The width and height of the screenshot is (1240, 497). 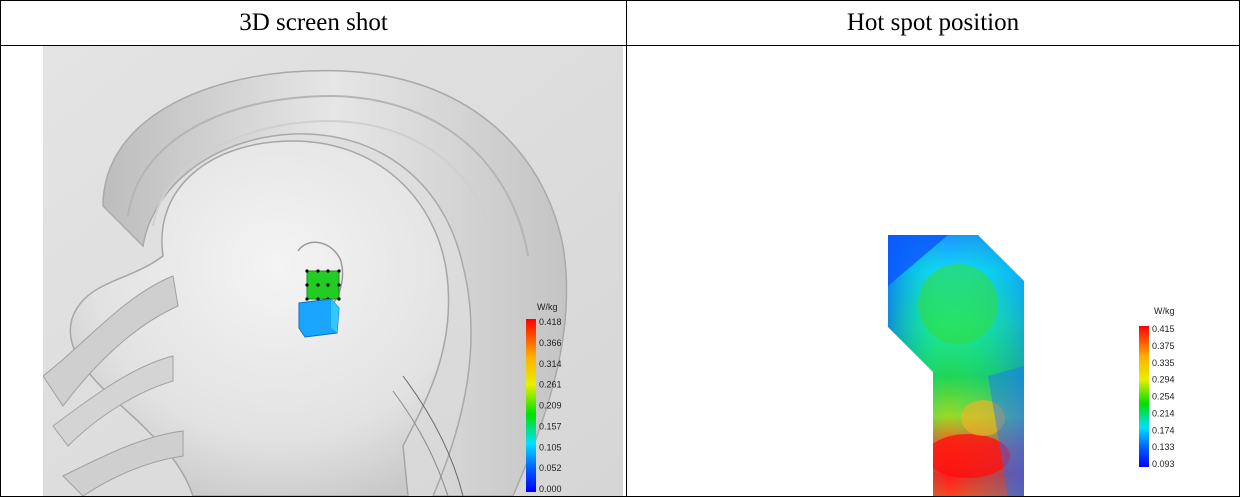 What do you see at coordinates (550, 364) in the screenshot?
I see `left-scale-tick-label: 0.314` at bounding box center [550, 364].